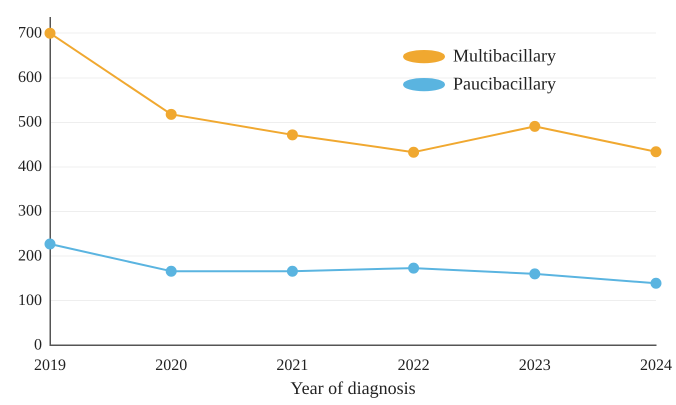 The height and width of the screenshot is (405, 676). Describe the element at coordinates (30, 211) in the screenshot. I see `y-tick-label: 300` at that location.